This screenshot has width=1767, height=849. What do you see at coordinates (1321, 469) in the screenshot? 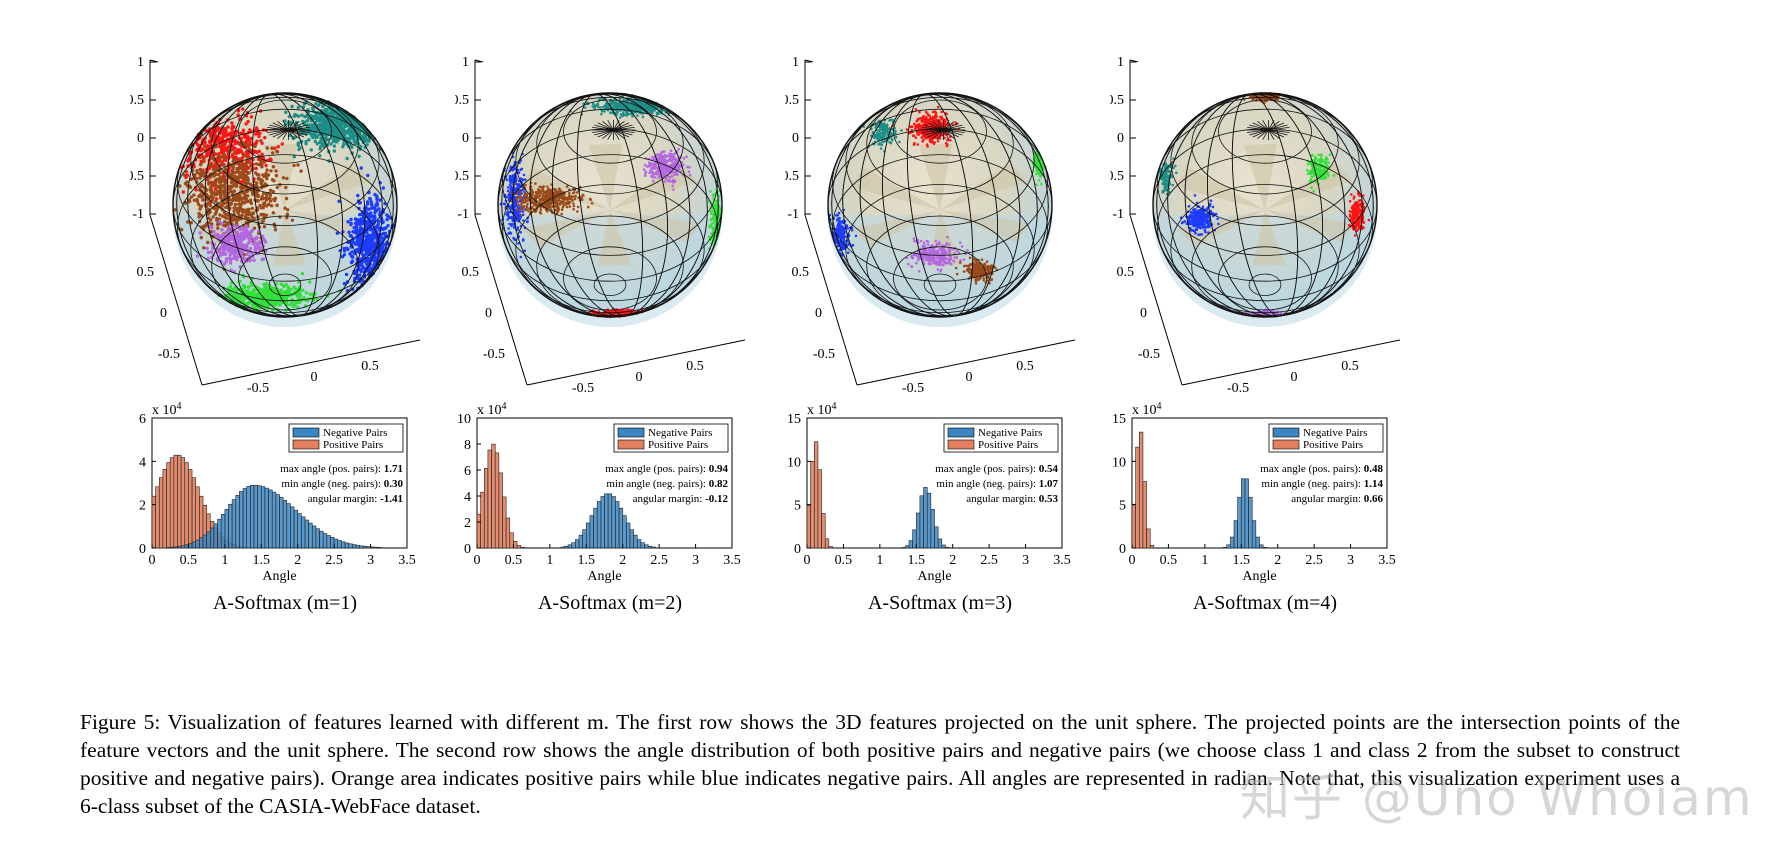
I see `stat-line: max angle (pos. pairs): 0.48` at bounding box center [1321, 469].